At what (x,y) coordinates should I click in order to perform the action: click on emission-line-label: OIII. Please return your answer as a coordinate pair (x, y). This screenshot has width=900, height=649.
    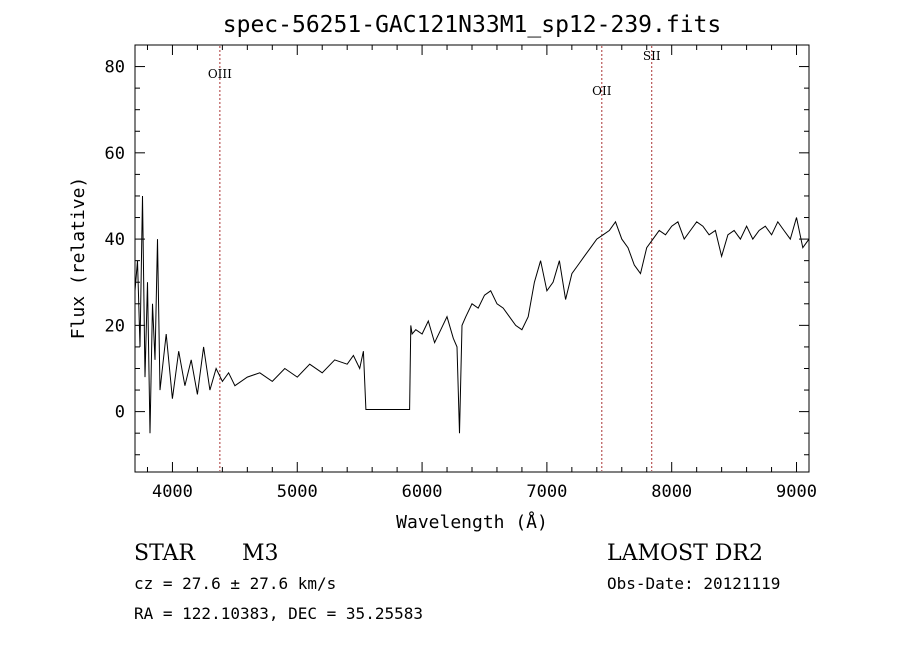
    Looking at the image, I should click on (220, 74).